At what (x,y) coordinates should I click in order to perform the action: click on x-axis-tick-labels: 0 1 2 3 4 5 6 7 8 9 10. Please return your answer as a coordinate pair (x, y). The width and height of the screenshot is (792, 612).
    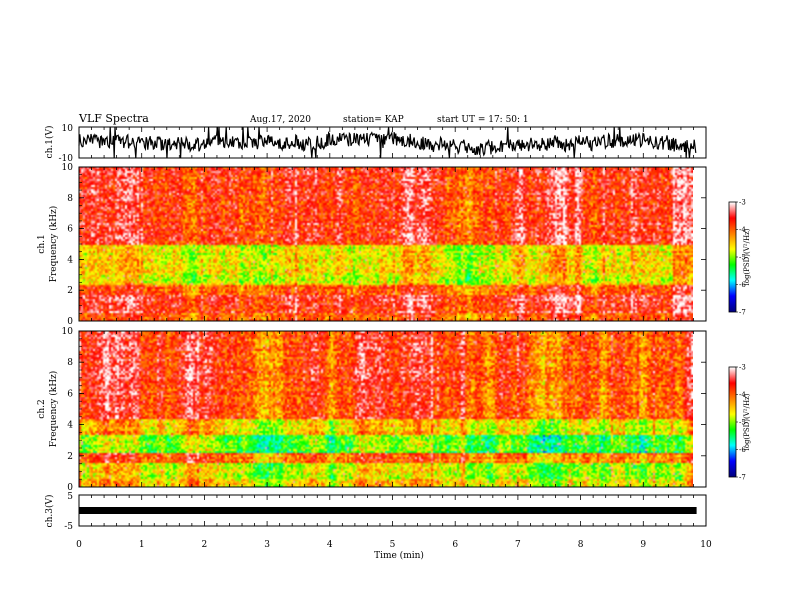
    Looking at the image, I should click on (394, 545).